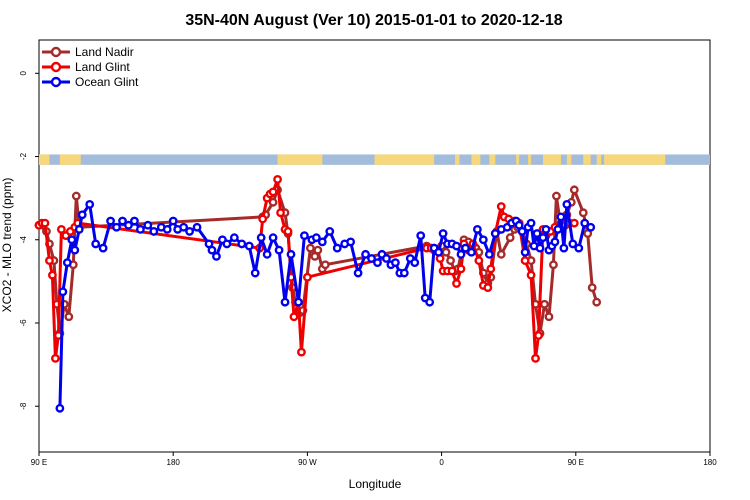 The image size is (750, 500). Describe the element at coordinates (104, 52) in the screenshot. I see `legend-label: Land Nadir` at that location.